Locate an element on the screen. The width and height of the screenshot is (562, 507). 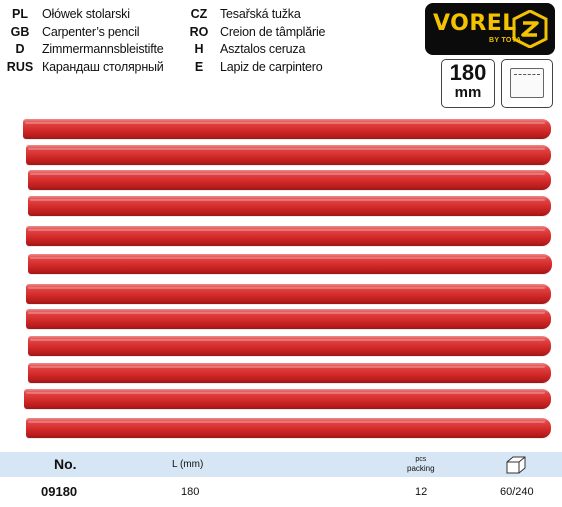
product-packing: 60/240 is located at coordinates (517, 492).